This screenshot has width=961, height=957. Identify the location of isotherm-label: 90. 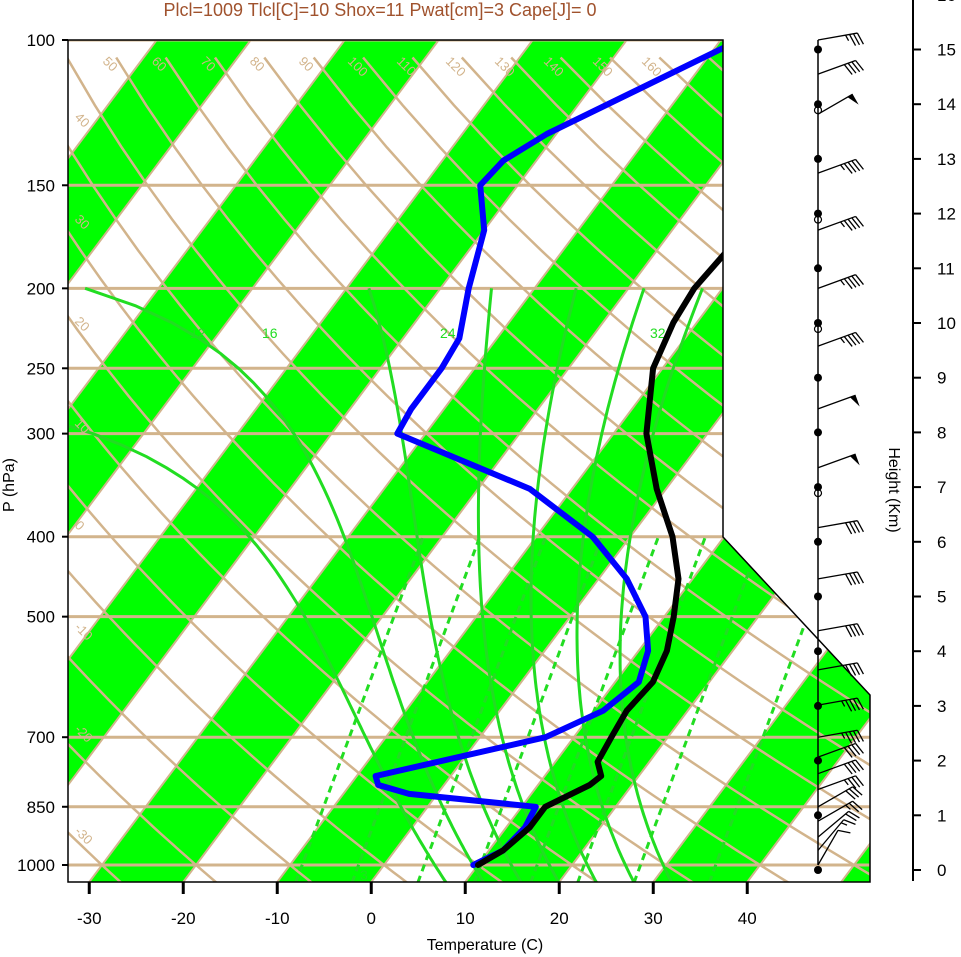
(306, 64).